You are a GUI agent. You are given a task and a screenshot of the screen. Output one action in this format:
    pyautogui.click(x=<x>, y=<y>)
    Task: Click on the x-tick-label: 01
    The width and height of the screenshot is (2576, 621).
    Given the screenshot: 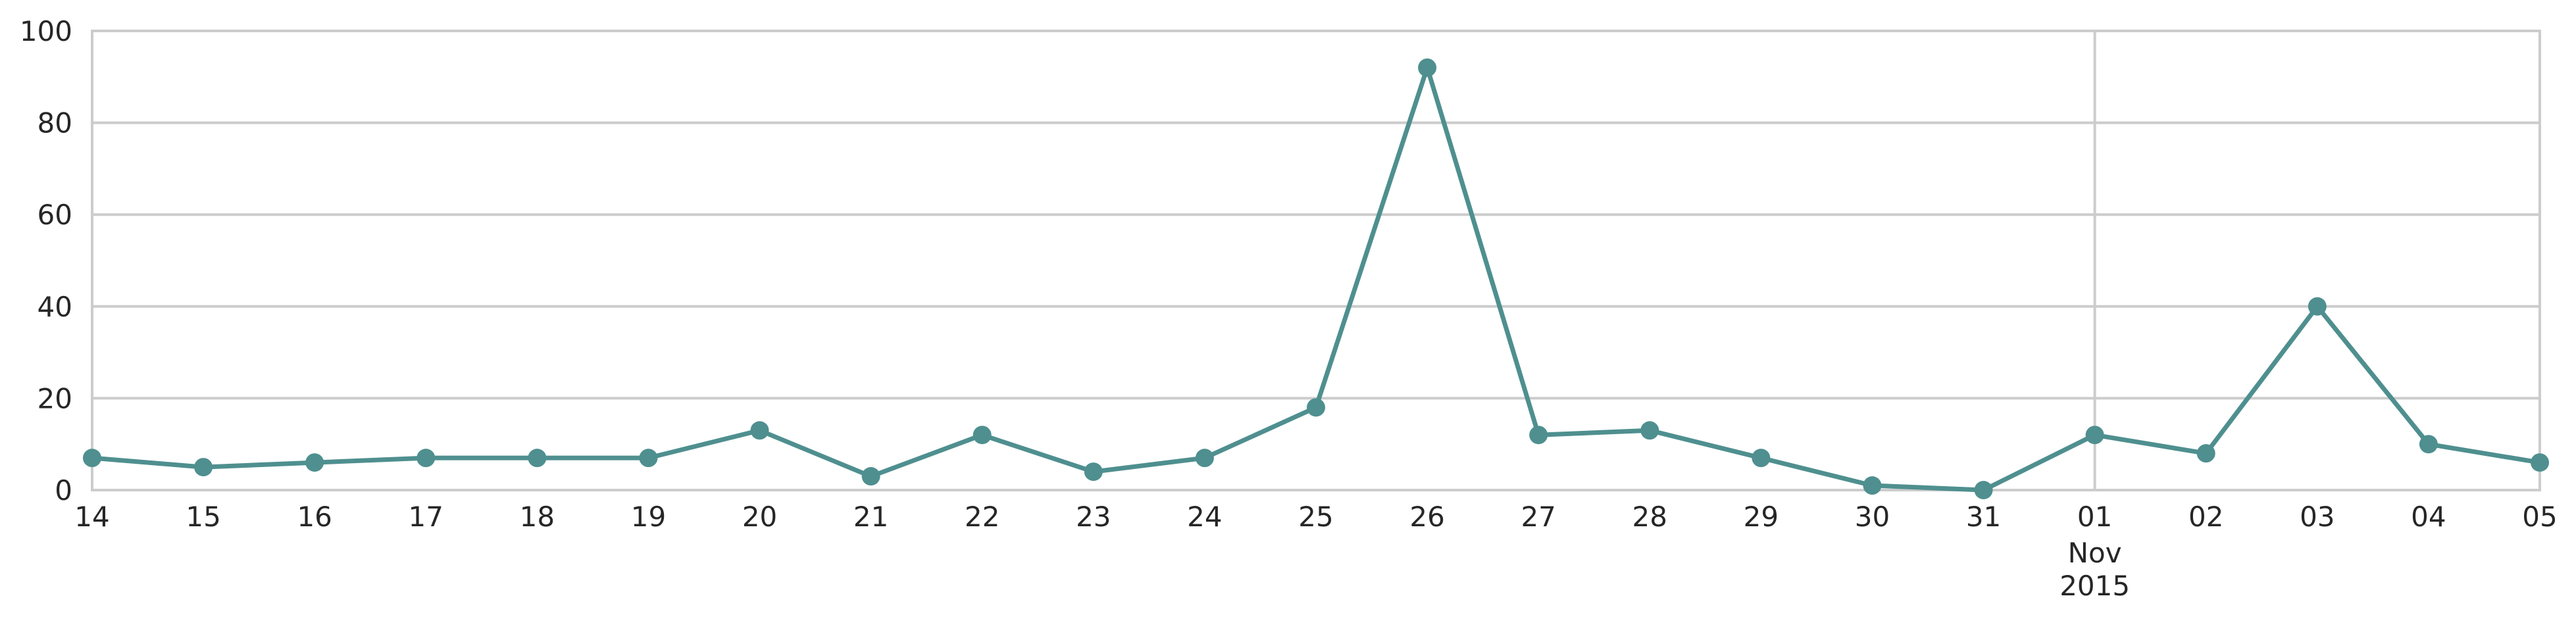 What is the action you would take?
    pyautogui.click(x=2094, y=517)
    